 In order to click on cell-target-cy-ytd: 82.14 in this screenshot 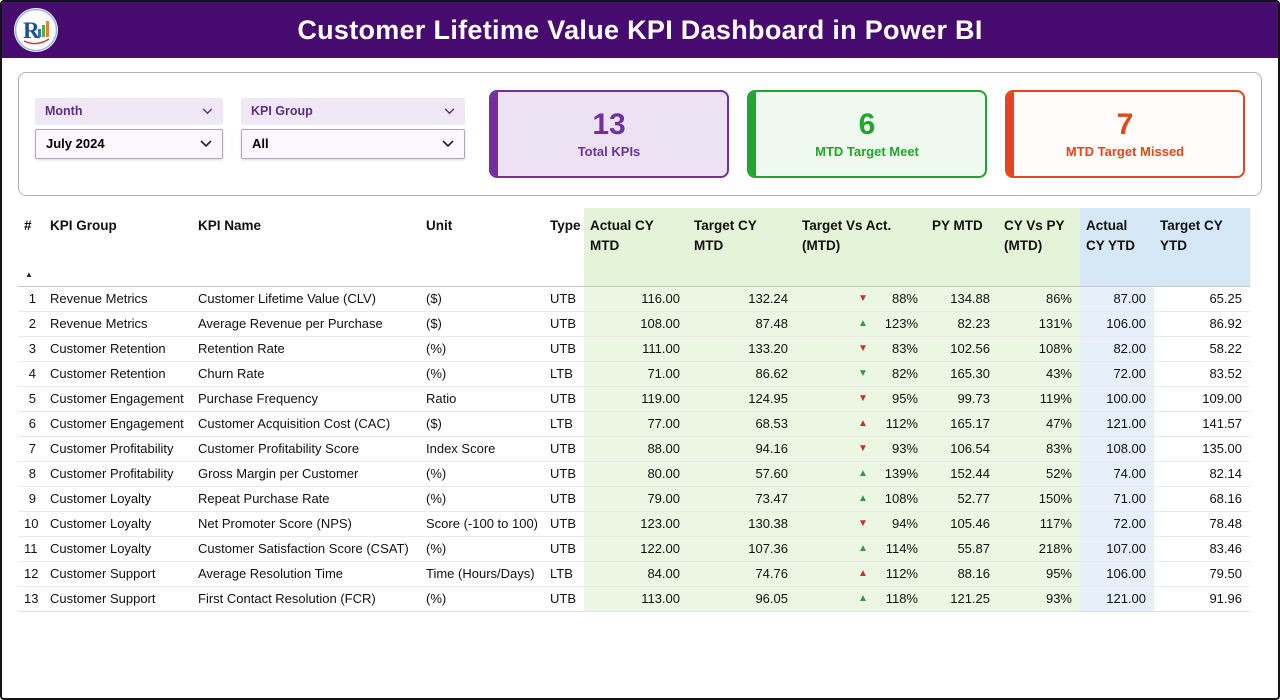, I will do `click(1202, 473)`.